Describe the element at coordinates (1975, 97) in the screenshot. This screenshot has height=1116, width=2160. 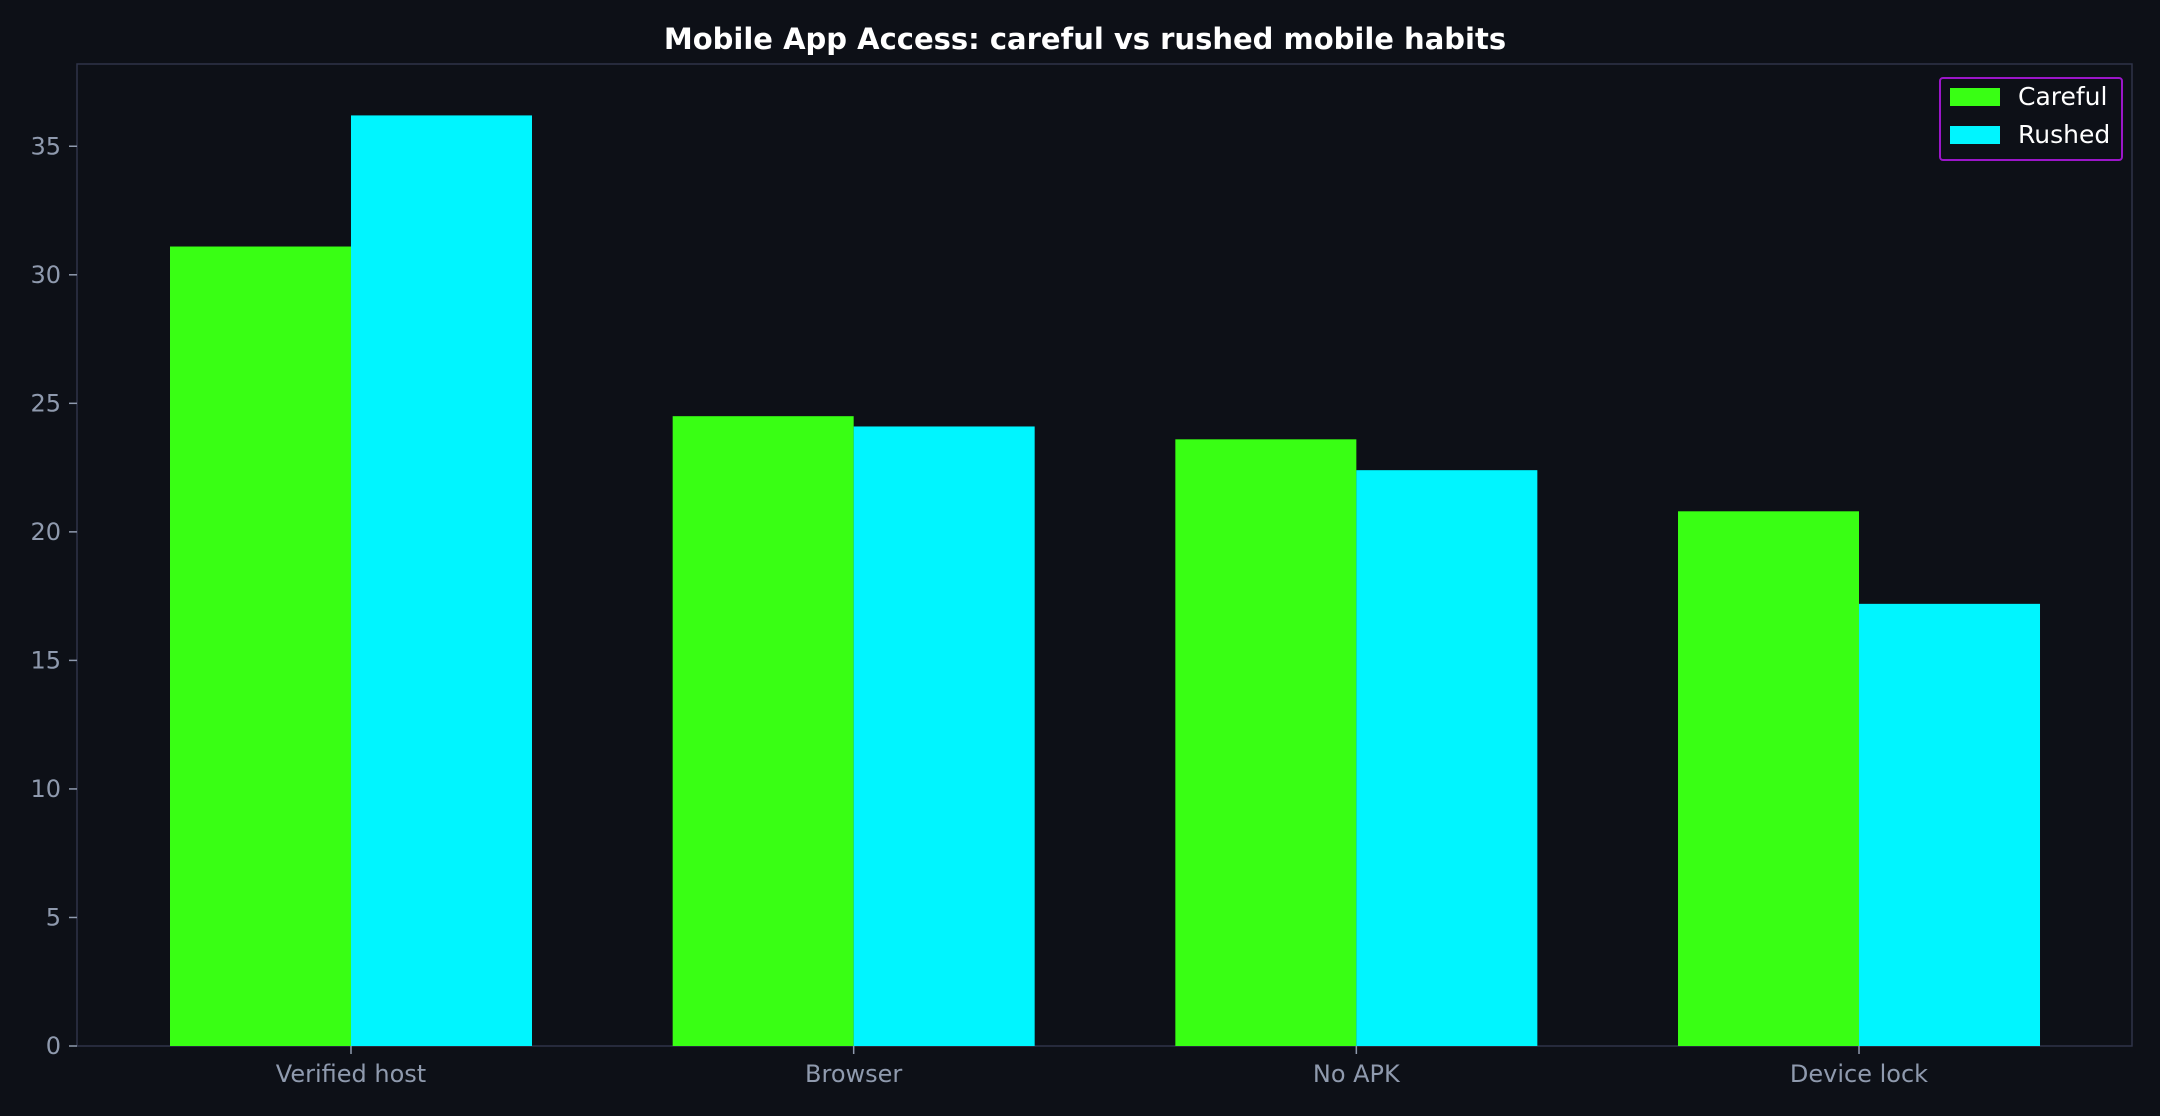
I see `legend-swatch-careful` at that location.